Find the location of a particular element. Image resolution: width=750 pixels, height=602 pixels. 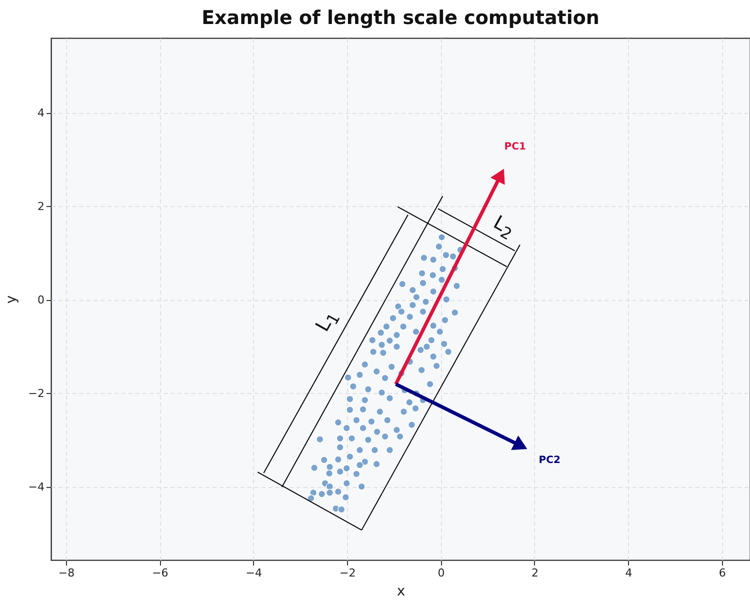

chart-title: Example of length scale computation is located at coordinates (401, 18).